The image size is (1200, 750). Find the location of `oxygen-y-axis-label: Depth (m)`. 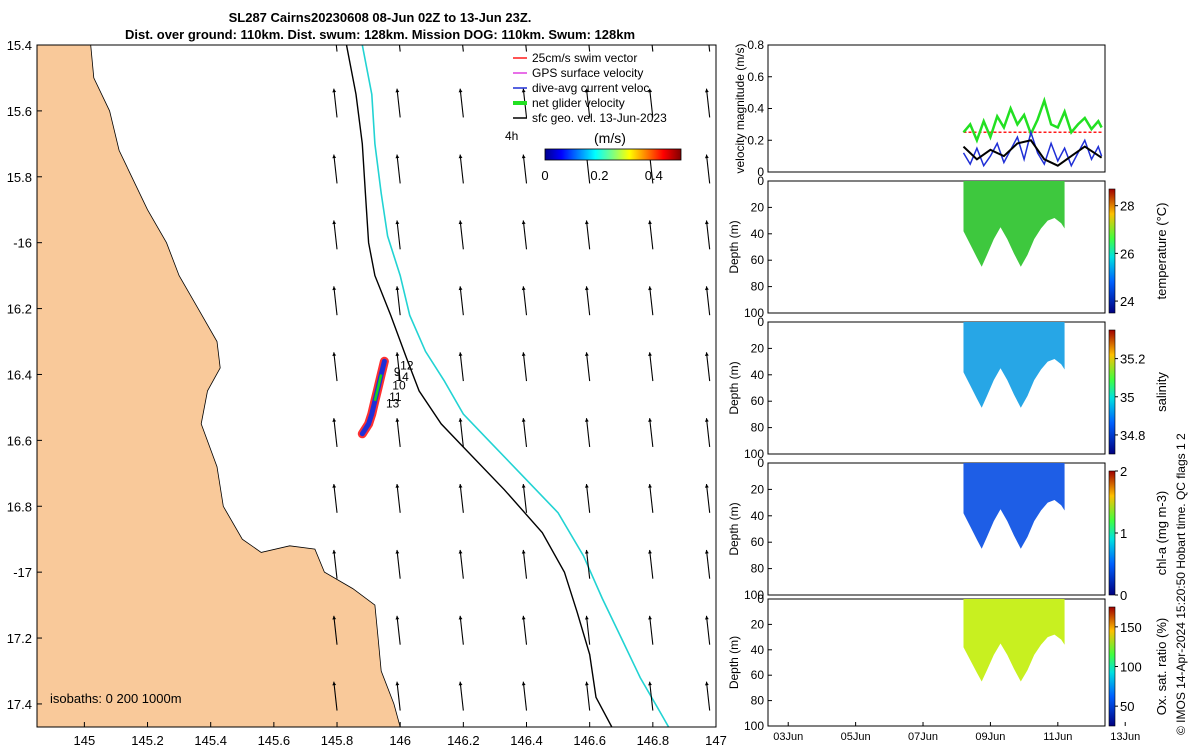

oxygen-y-axis-label: Depth (m) is located at coordinates (734, 662).